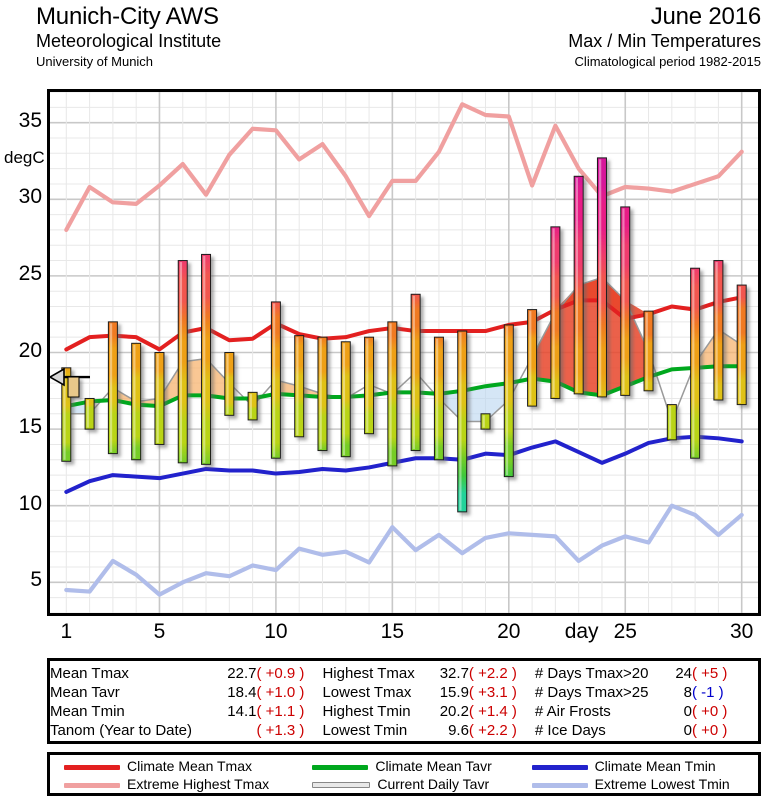  Describe the element at coordinates (242, 673) in the screenshot. I see `stat-value: 22.7` at that location.